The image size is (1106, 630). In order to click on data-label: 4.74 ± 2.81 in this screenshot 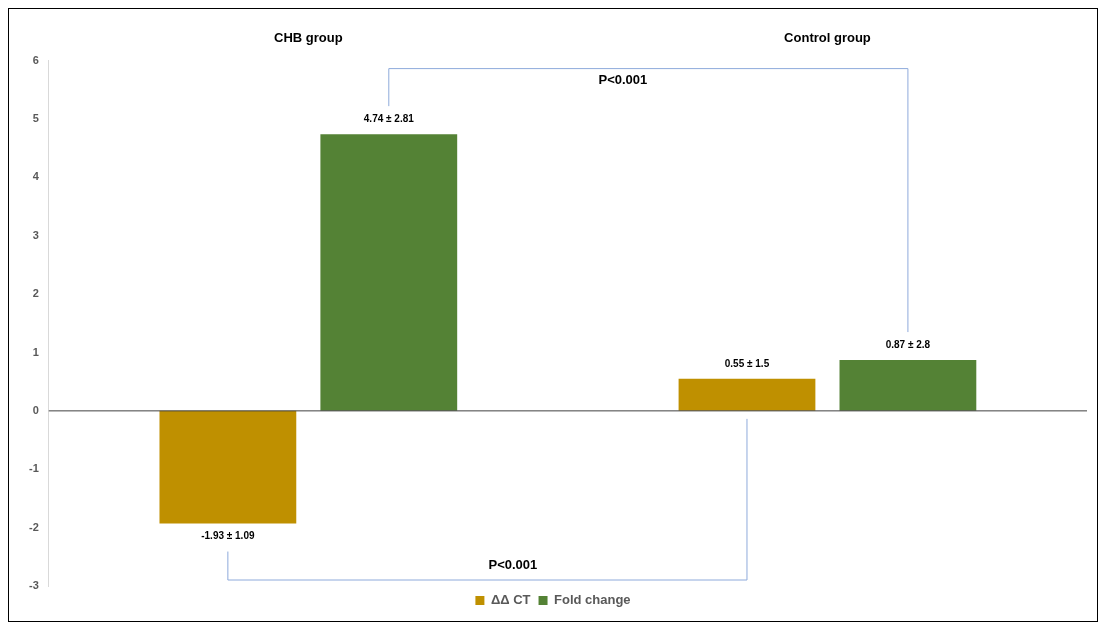, I will do `click(389, 118)`.